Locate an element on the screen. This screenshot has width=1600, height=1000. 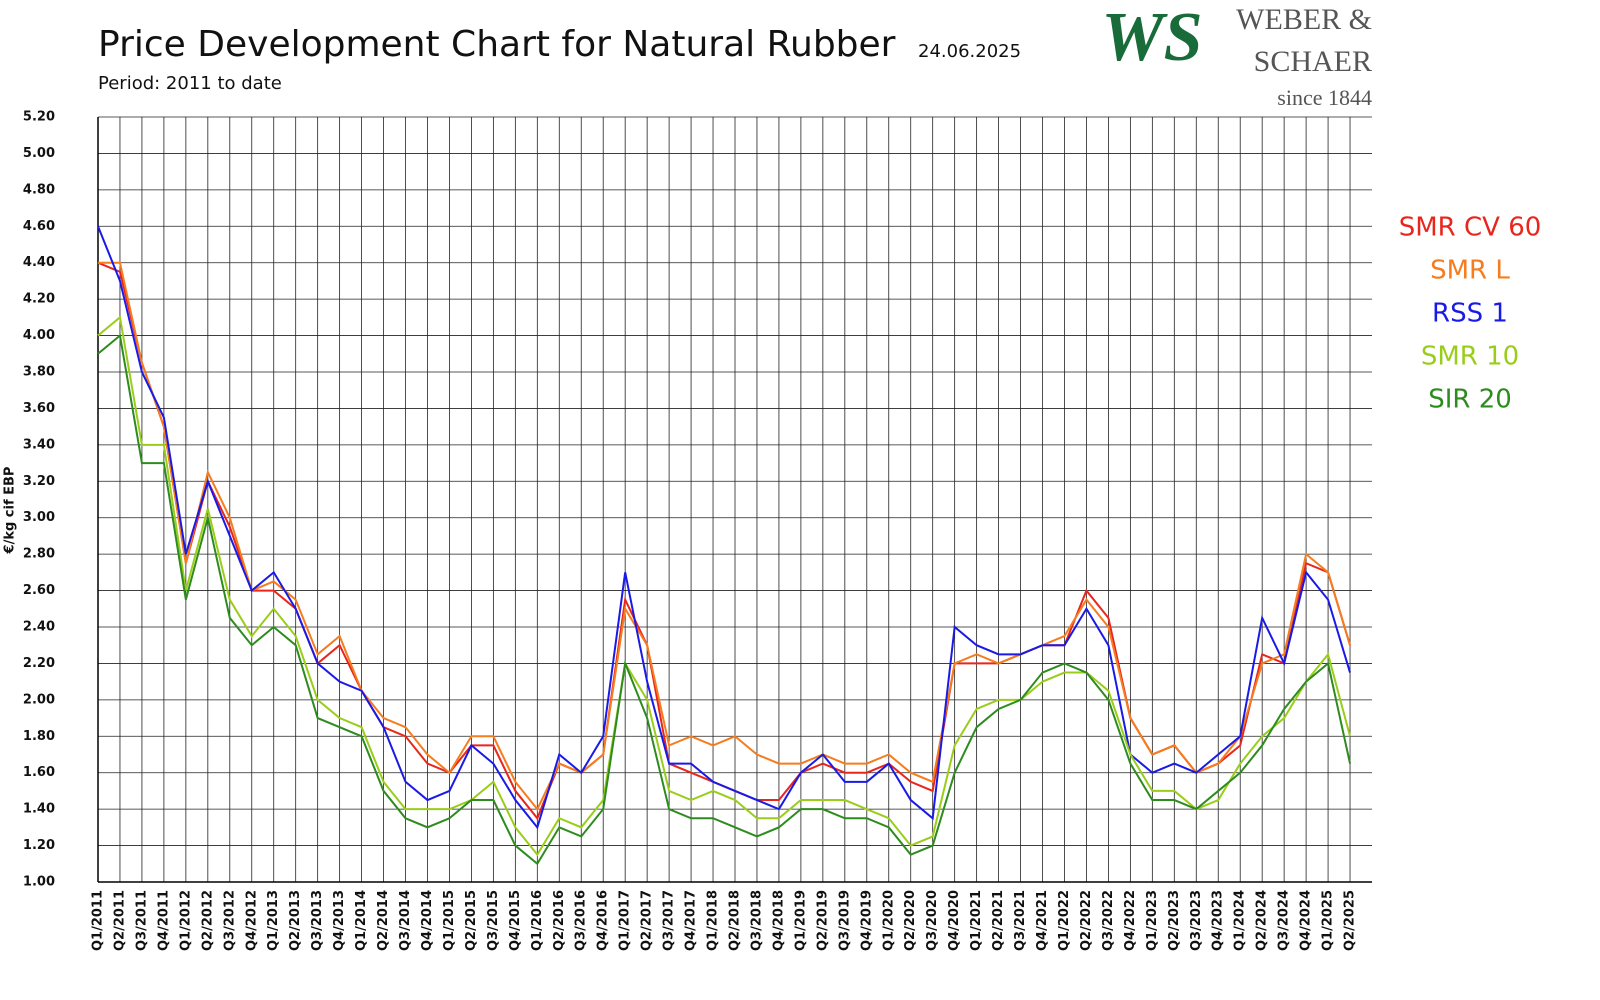
x-tick-label: Q2/2011 is located at coordinates (119, 920).